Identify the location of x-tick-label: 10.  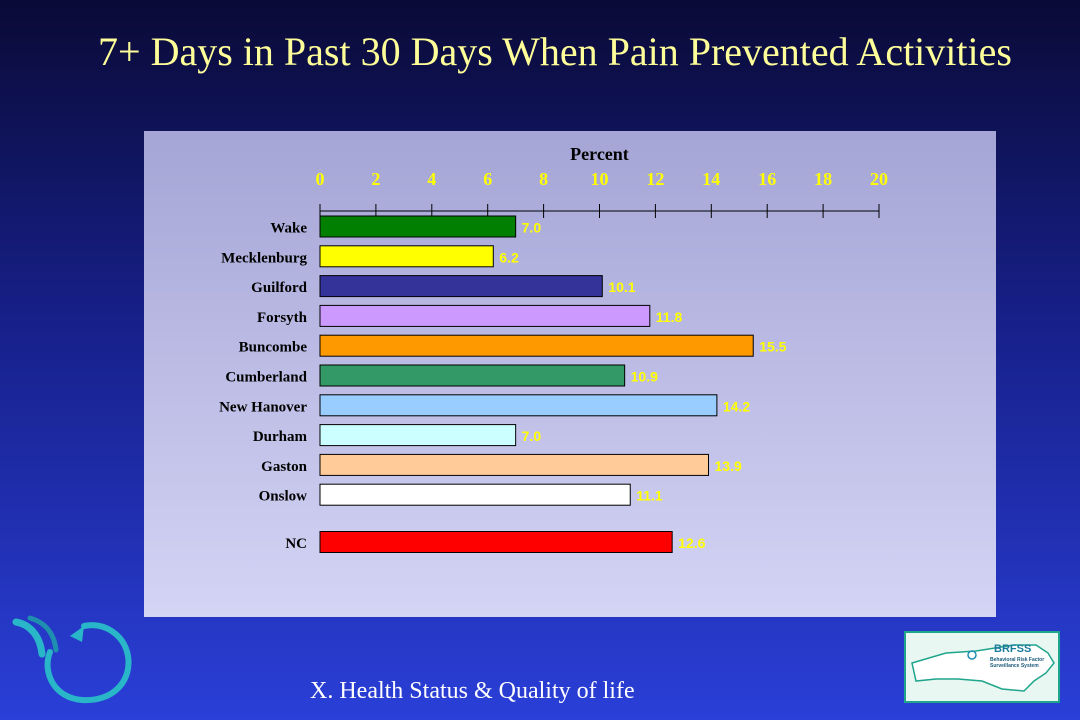
(600, 179).